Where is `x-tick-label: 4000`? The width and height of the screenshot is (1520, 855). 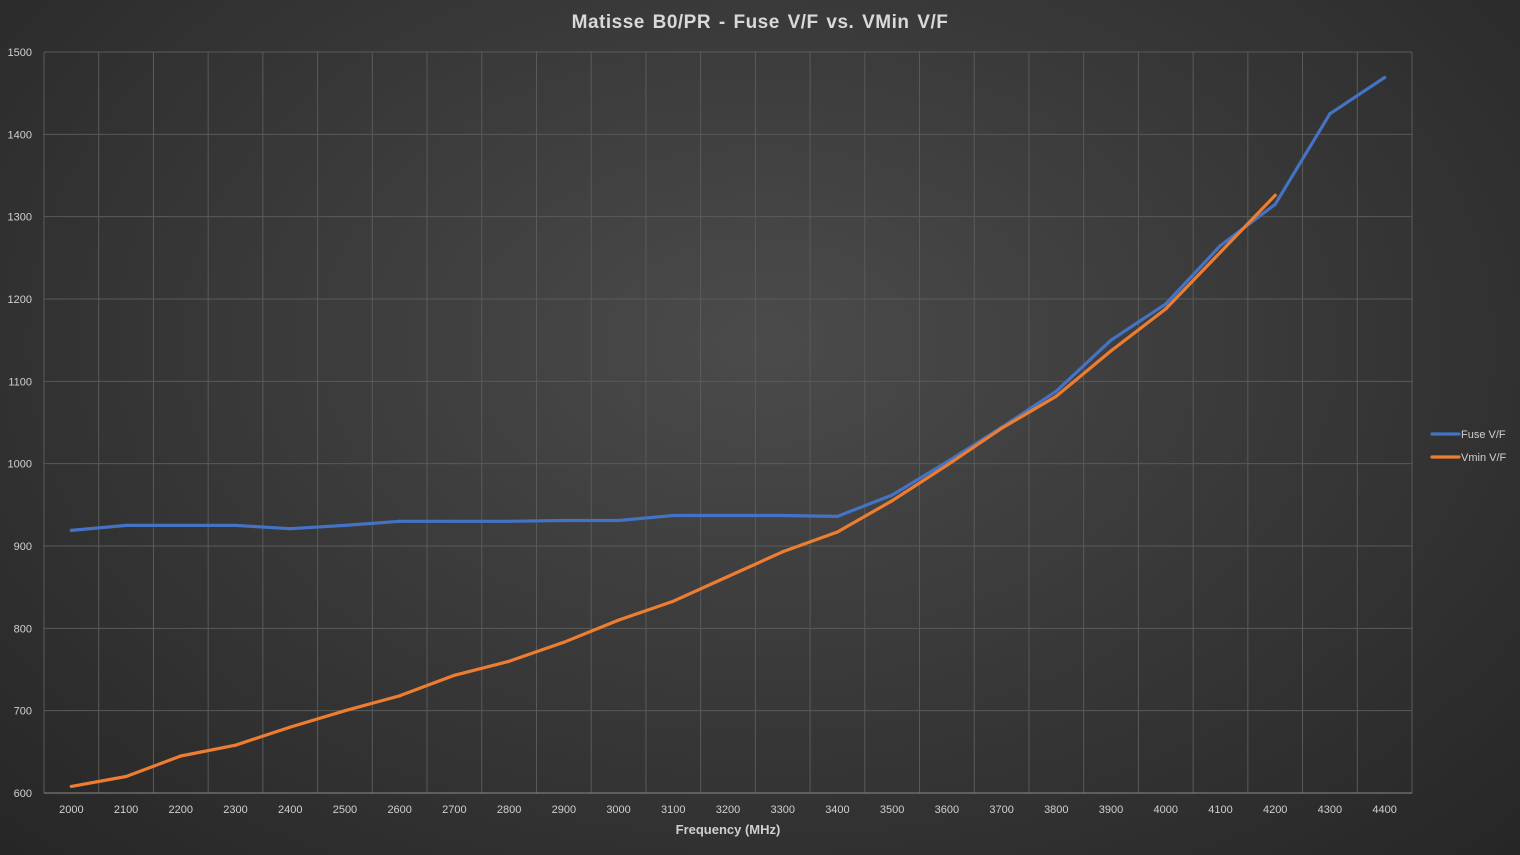
x-tick-label: 4000 is located at coordinates (1166, 810).